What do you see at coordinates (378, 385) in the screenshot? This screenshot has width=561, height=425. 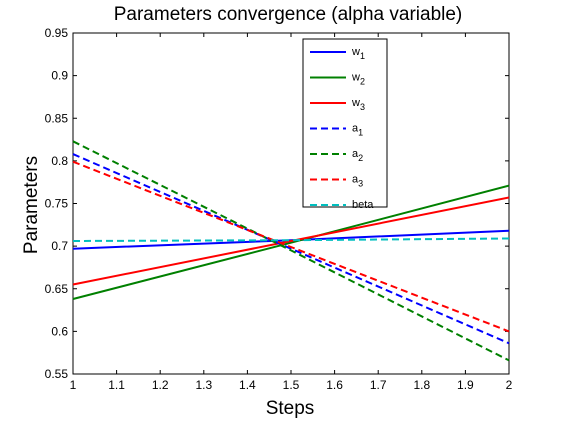 I see `x-tick-label: 1.7` at bounding box center [378, 385].